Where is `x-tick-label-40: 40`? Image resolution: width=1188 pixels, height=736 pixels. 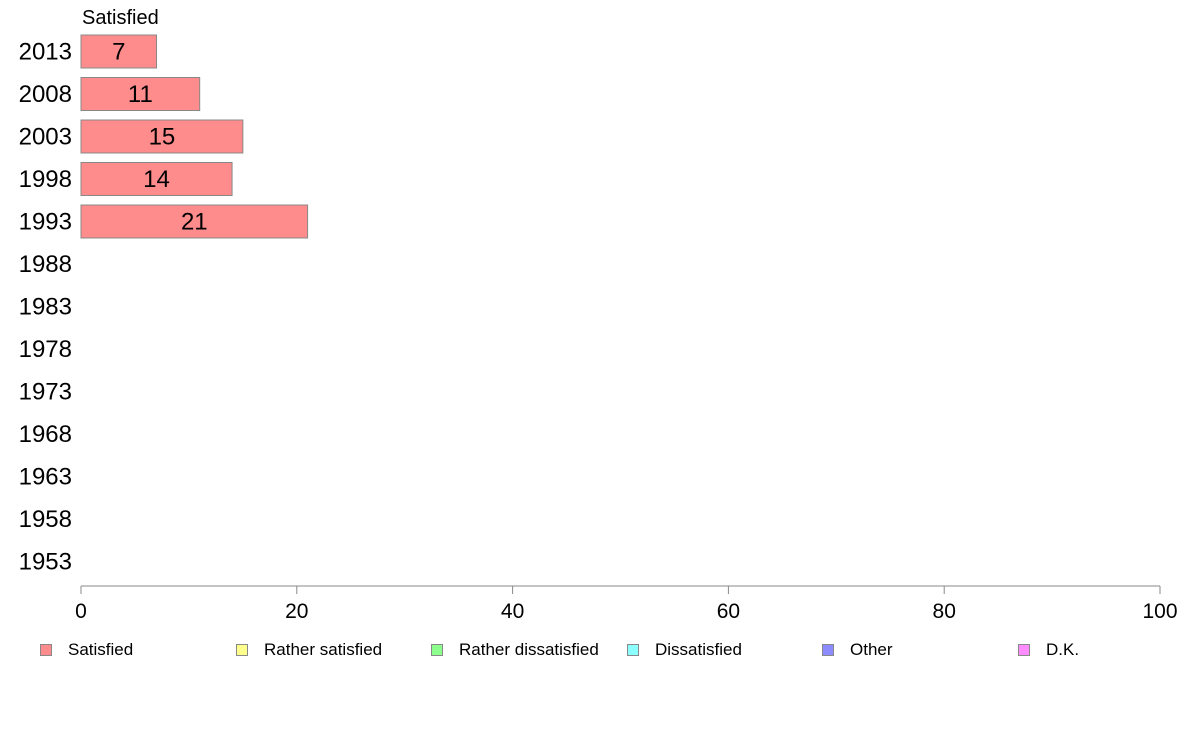 x-tick-label-40: 40 is located at coordinates (512, 611).